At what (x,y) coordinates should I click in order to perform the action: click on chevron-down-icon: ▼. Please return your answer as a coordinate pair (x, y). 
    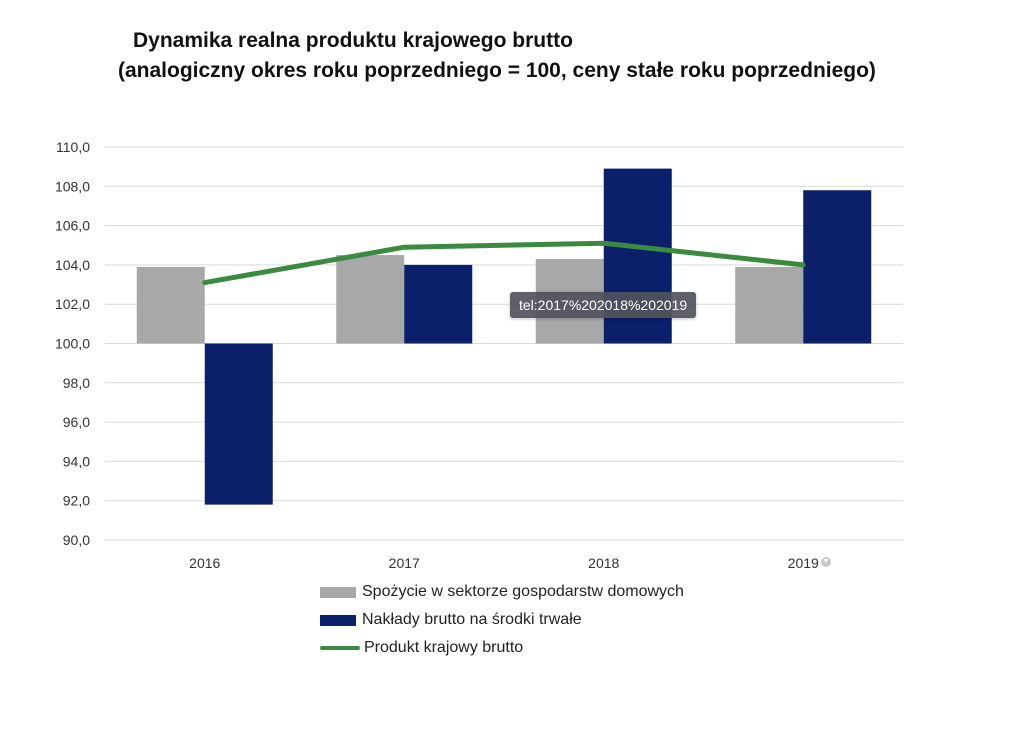
    Looking at the image, I should click on (826, 562).